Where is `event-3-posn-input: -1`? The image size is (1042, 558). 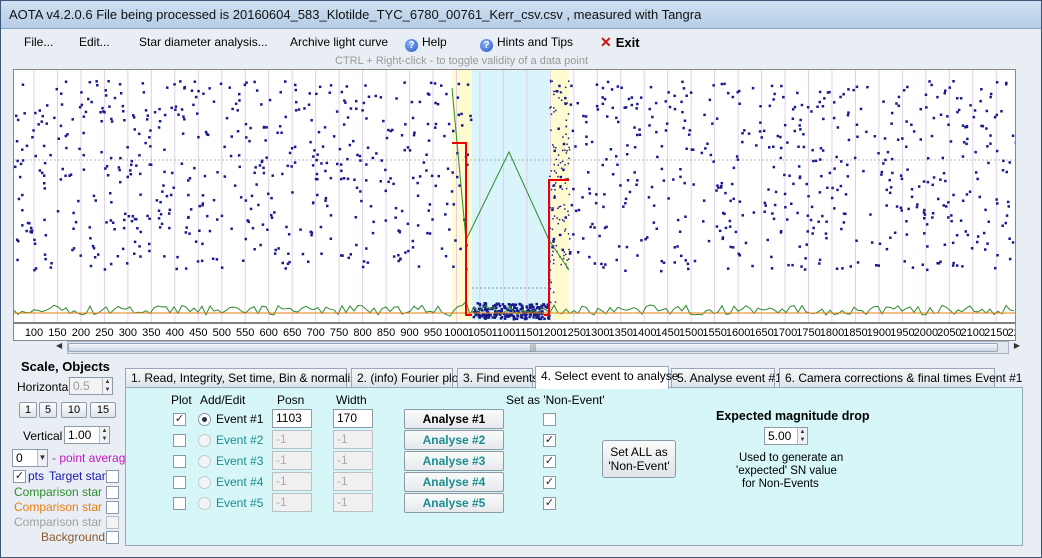
event-3-posn-input: -1 is located at coordinates (292, 460).